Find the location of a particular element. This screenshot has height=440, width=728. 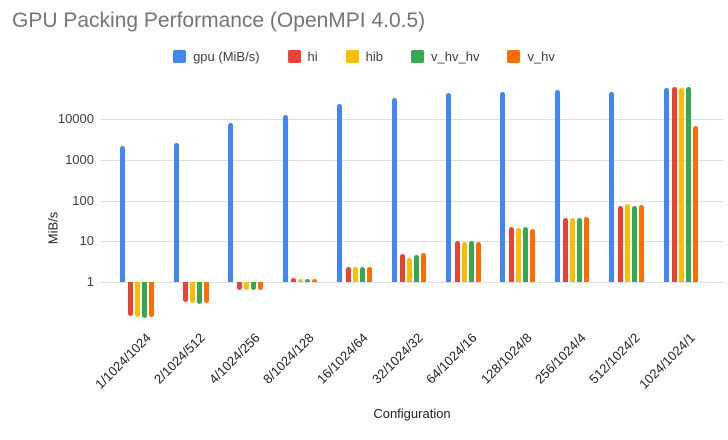

x-tick-256-1024-4: 256/1024/4 is located at coordinates (560, 358).